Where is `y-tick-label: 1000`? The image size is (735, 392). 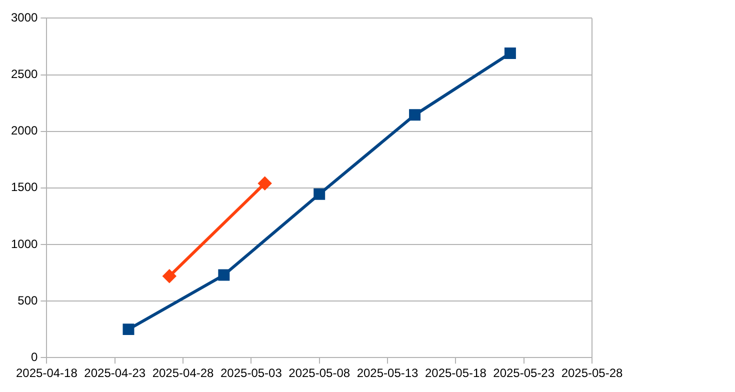 y-tick-label: 1000 is located at coordinates (24, 243).